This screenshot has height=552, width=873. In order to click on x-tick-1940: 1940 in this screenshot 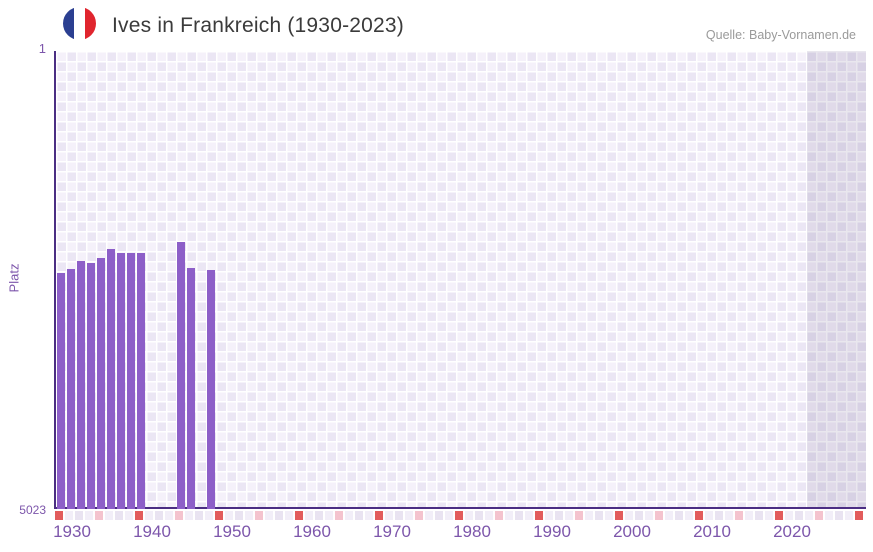, I will do `click(152, 531)`.